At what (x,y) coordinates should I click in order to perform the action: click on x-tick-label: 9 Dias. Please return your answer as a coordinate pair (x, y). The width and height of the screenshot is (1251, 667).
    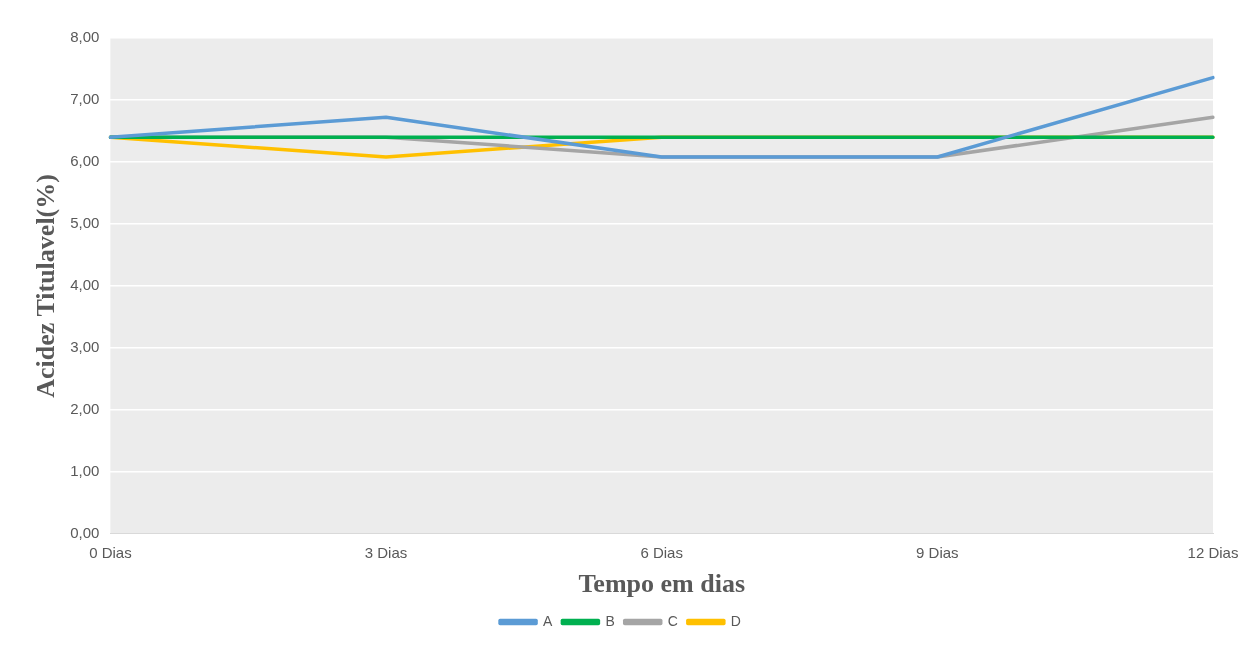
    Looking at the image, I should click on (937, 552).